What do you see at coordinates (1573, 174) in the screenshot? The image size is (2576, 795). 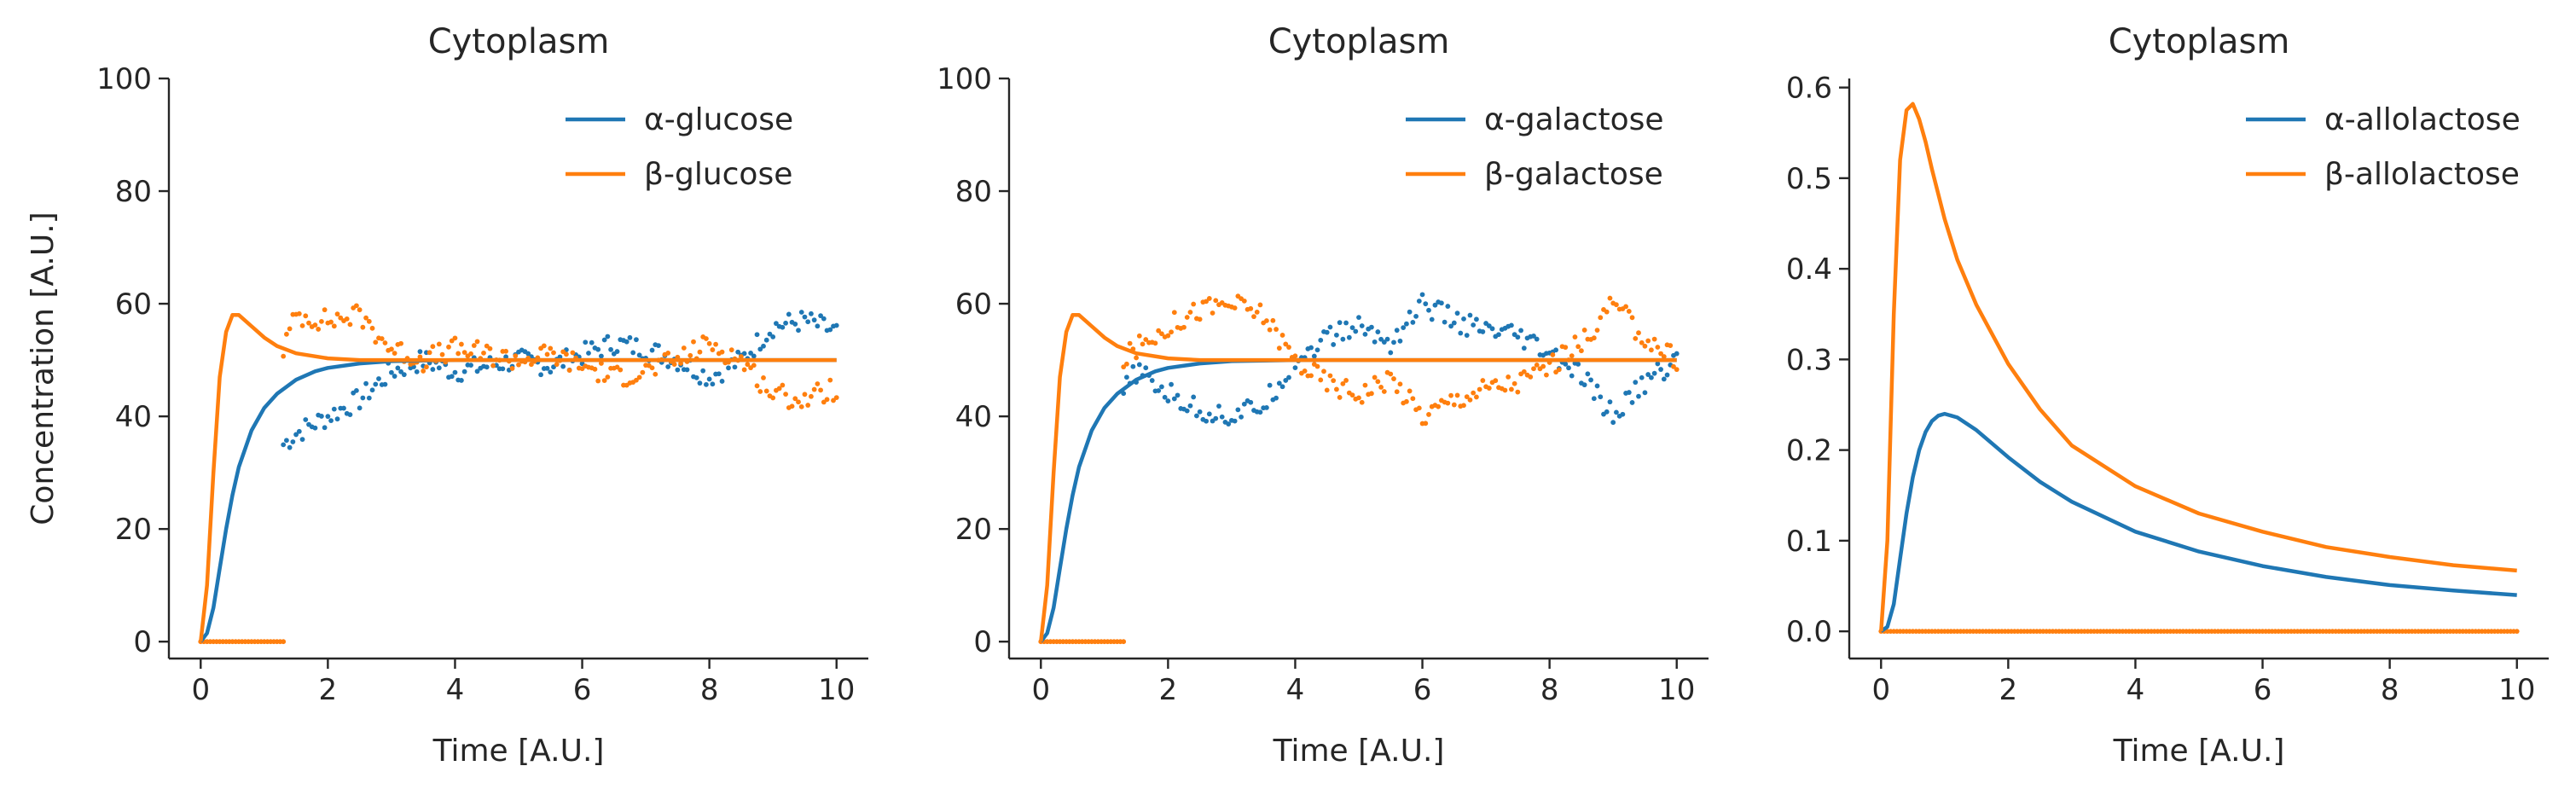 I see `legend-label: β-galactose` at bounding box center [1573, 174].